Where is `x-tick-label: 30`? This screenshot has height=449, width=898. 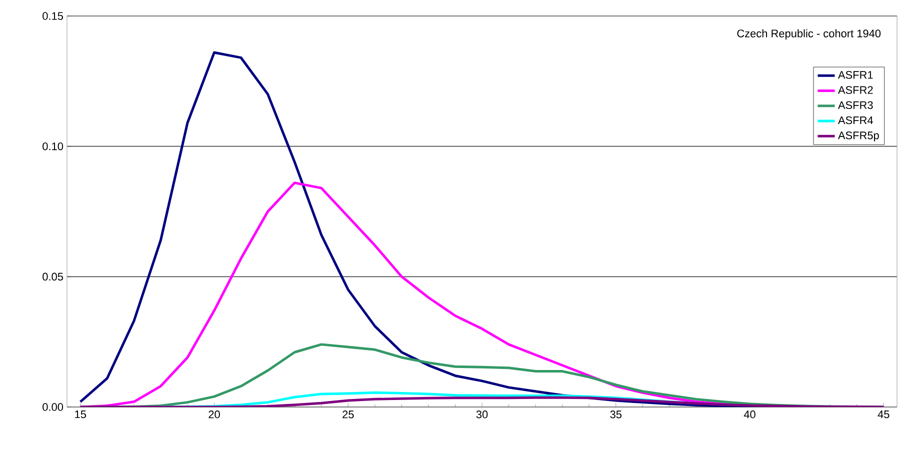 x-tick-label: 30 is located at coordinates (482, 414).